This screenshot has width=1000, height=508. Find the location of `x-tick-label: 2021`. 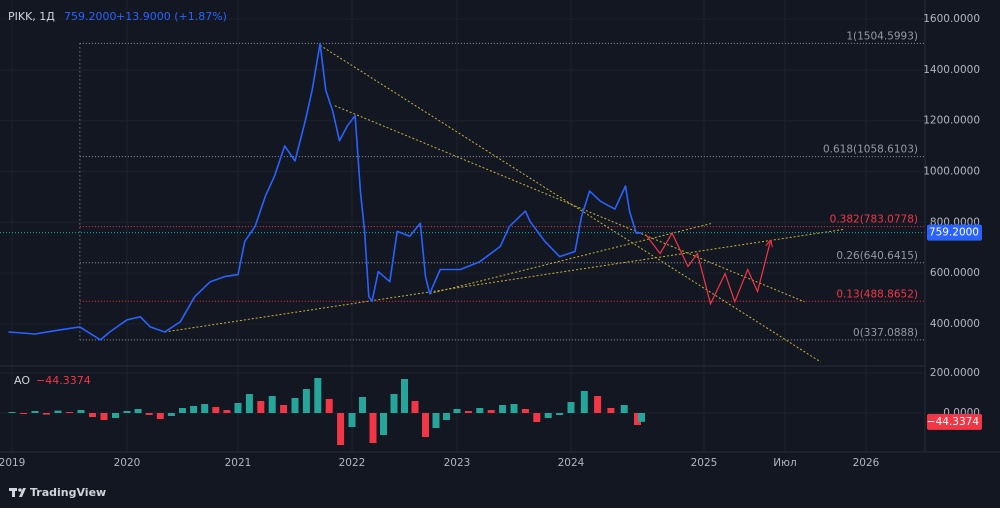

x-tick-label: 2021 is located at coordinates (238, 463).